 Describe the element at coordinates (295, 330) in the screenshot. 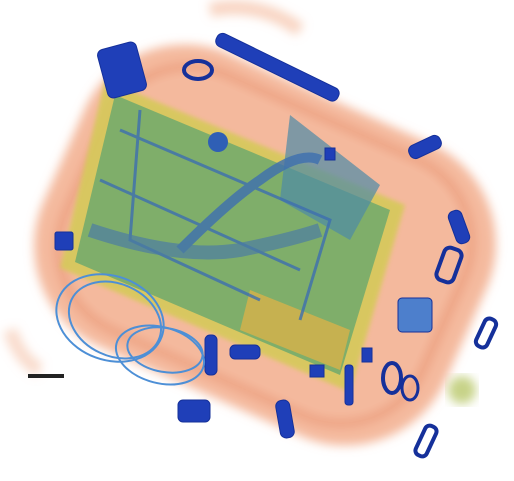

I see `laptop-battery` at that location.